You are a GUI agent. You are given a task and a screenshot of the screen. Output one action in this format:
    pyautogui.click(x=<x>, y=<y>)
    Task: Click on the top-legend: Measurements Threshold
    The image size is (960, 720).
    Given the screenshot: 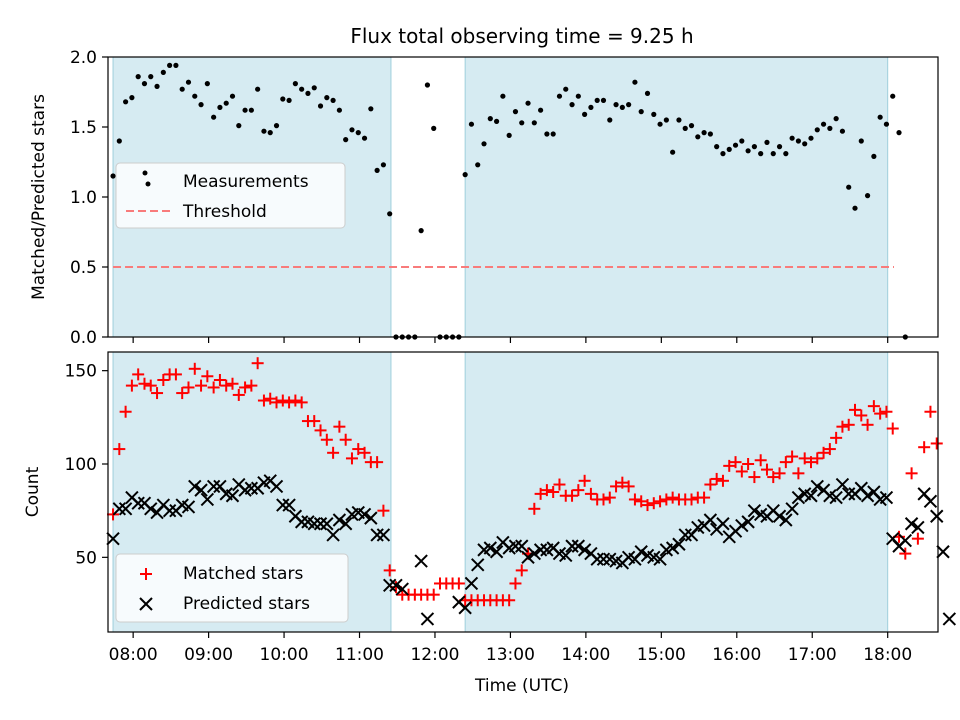 What is the action you would take?
    pyautogui.click(x=230, y=195)
    